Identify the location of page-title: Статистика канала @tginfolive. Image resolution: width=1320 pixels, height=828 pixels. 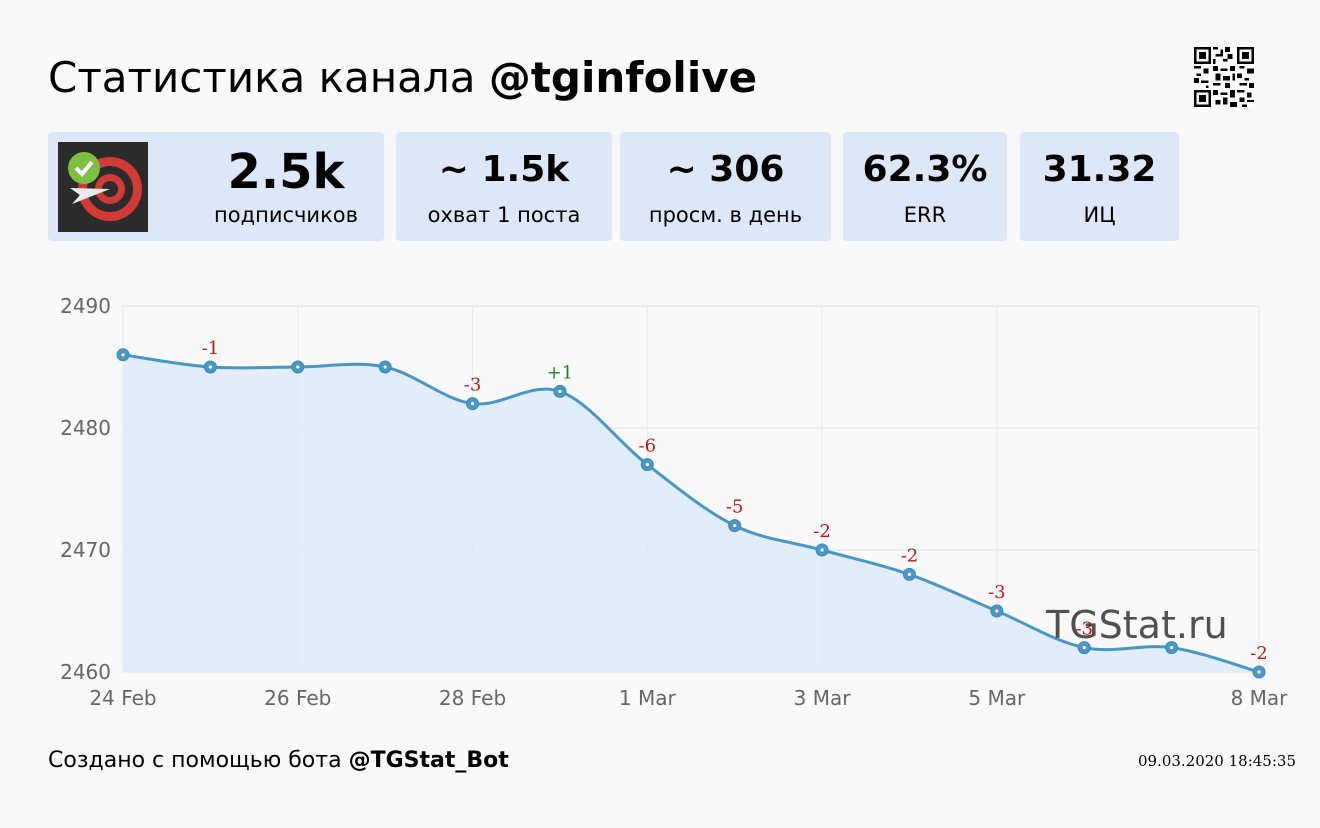
(402, 78).